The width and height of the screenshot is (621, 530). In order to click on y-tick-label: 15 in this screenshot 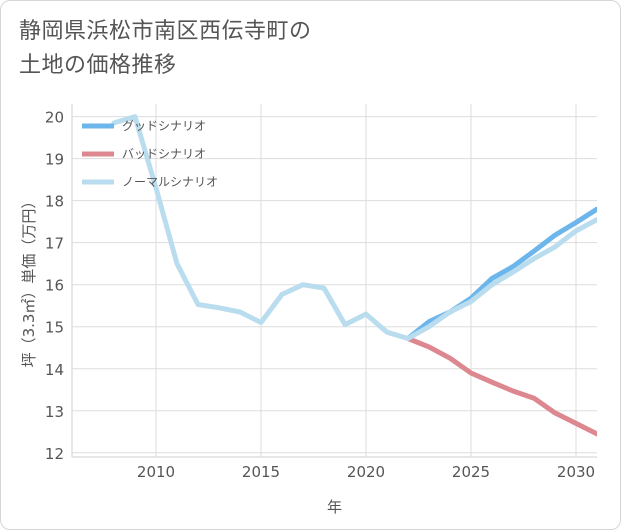, I will do `click(54, 328)`.